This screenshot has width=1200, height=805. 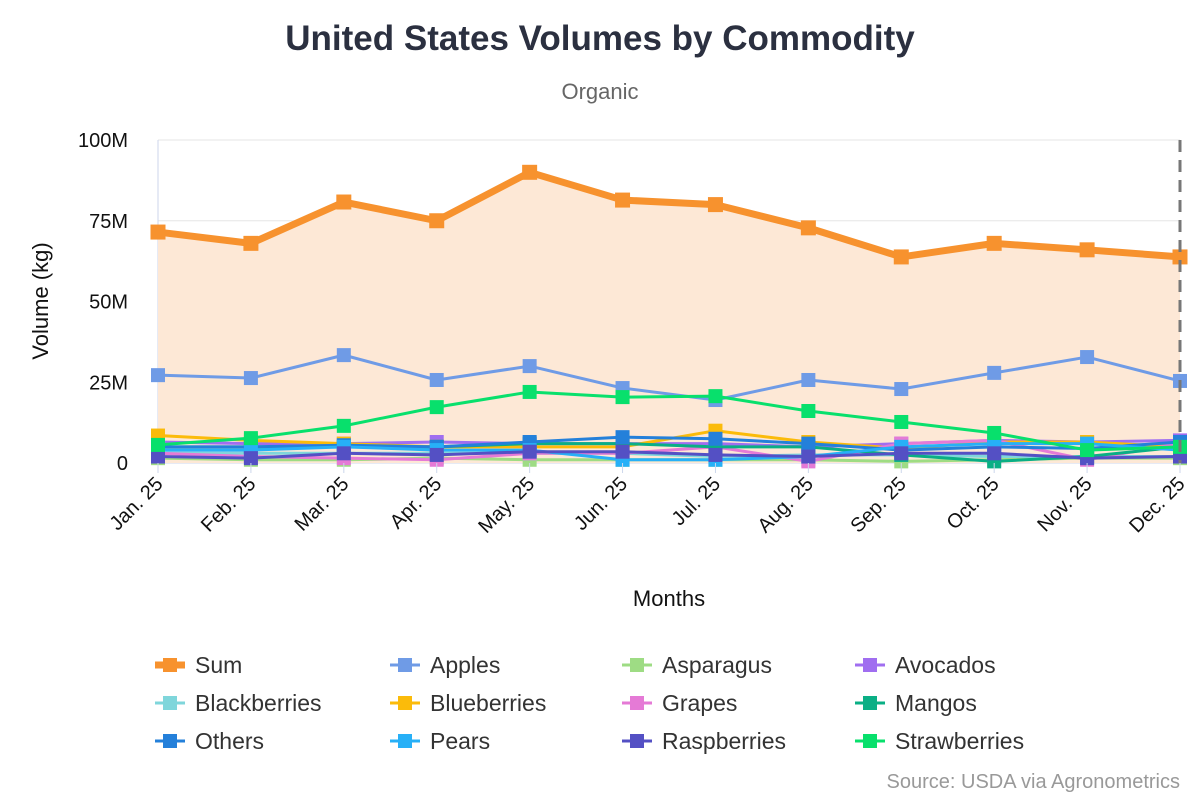 I want to click on source-credit: Source: USDA via Agronometrics, so click(x=1033, y=782).